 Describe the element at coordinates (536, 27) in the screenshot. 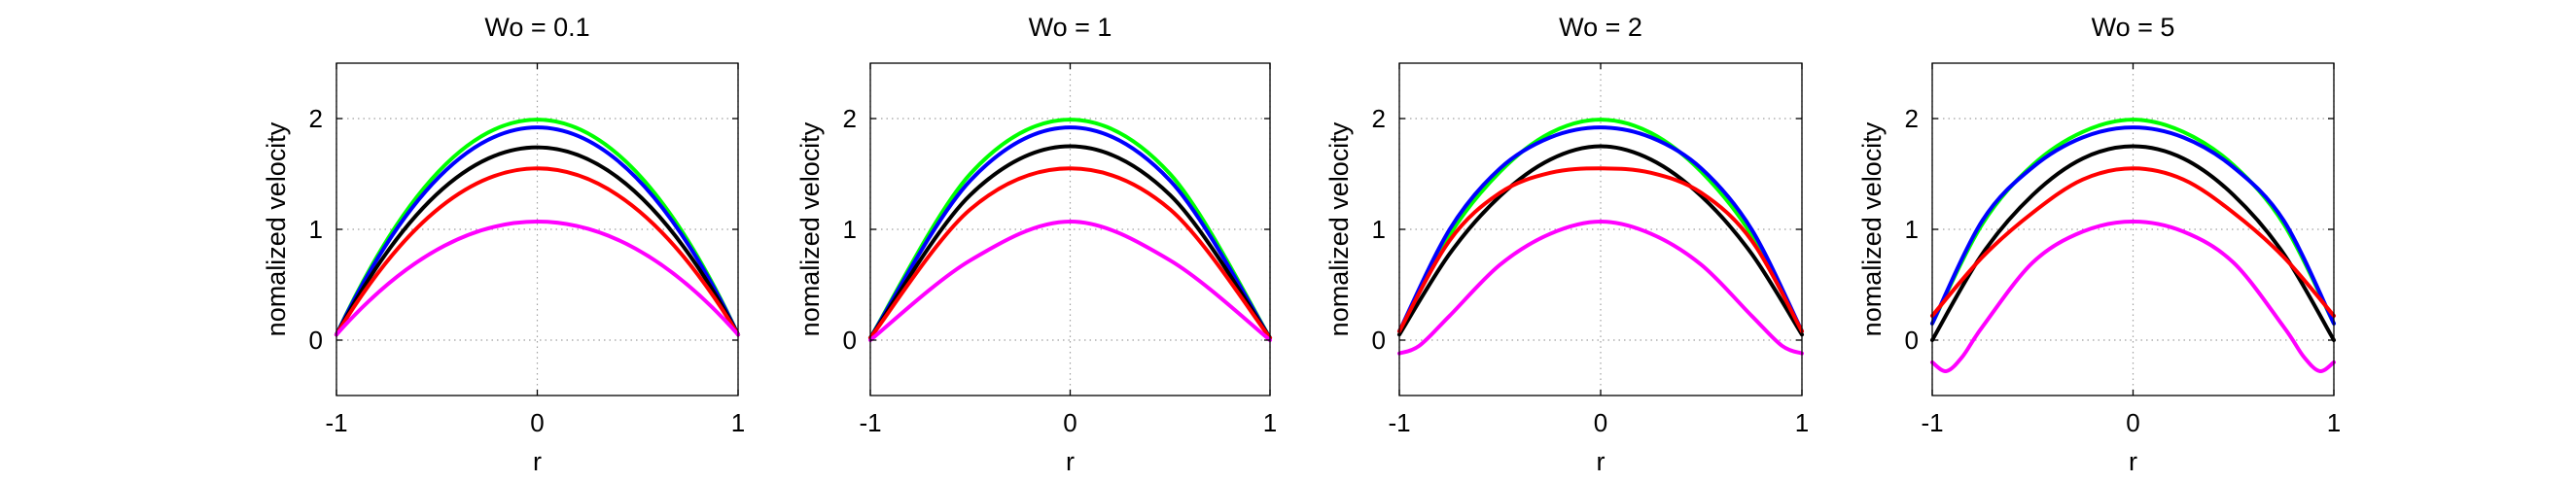

I see `subplot-title: Wo = 0.1` at that location.